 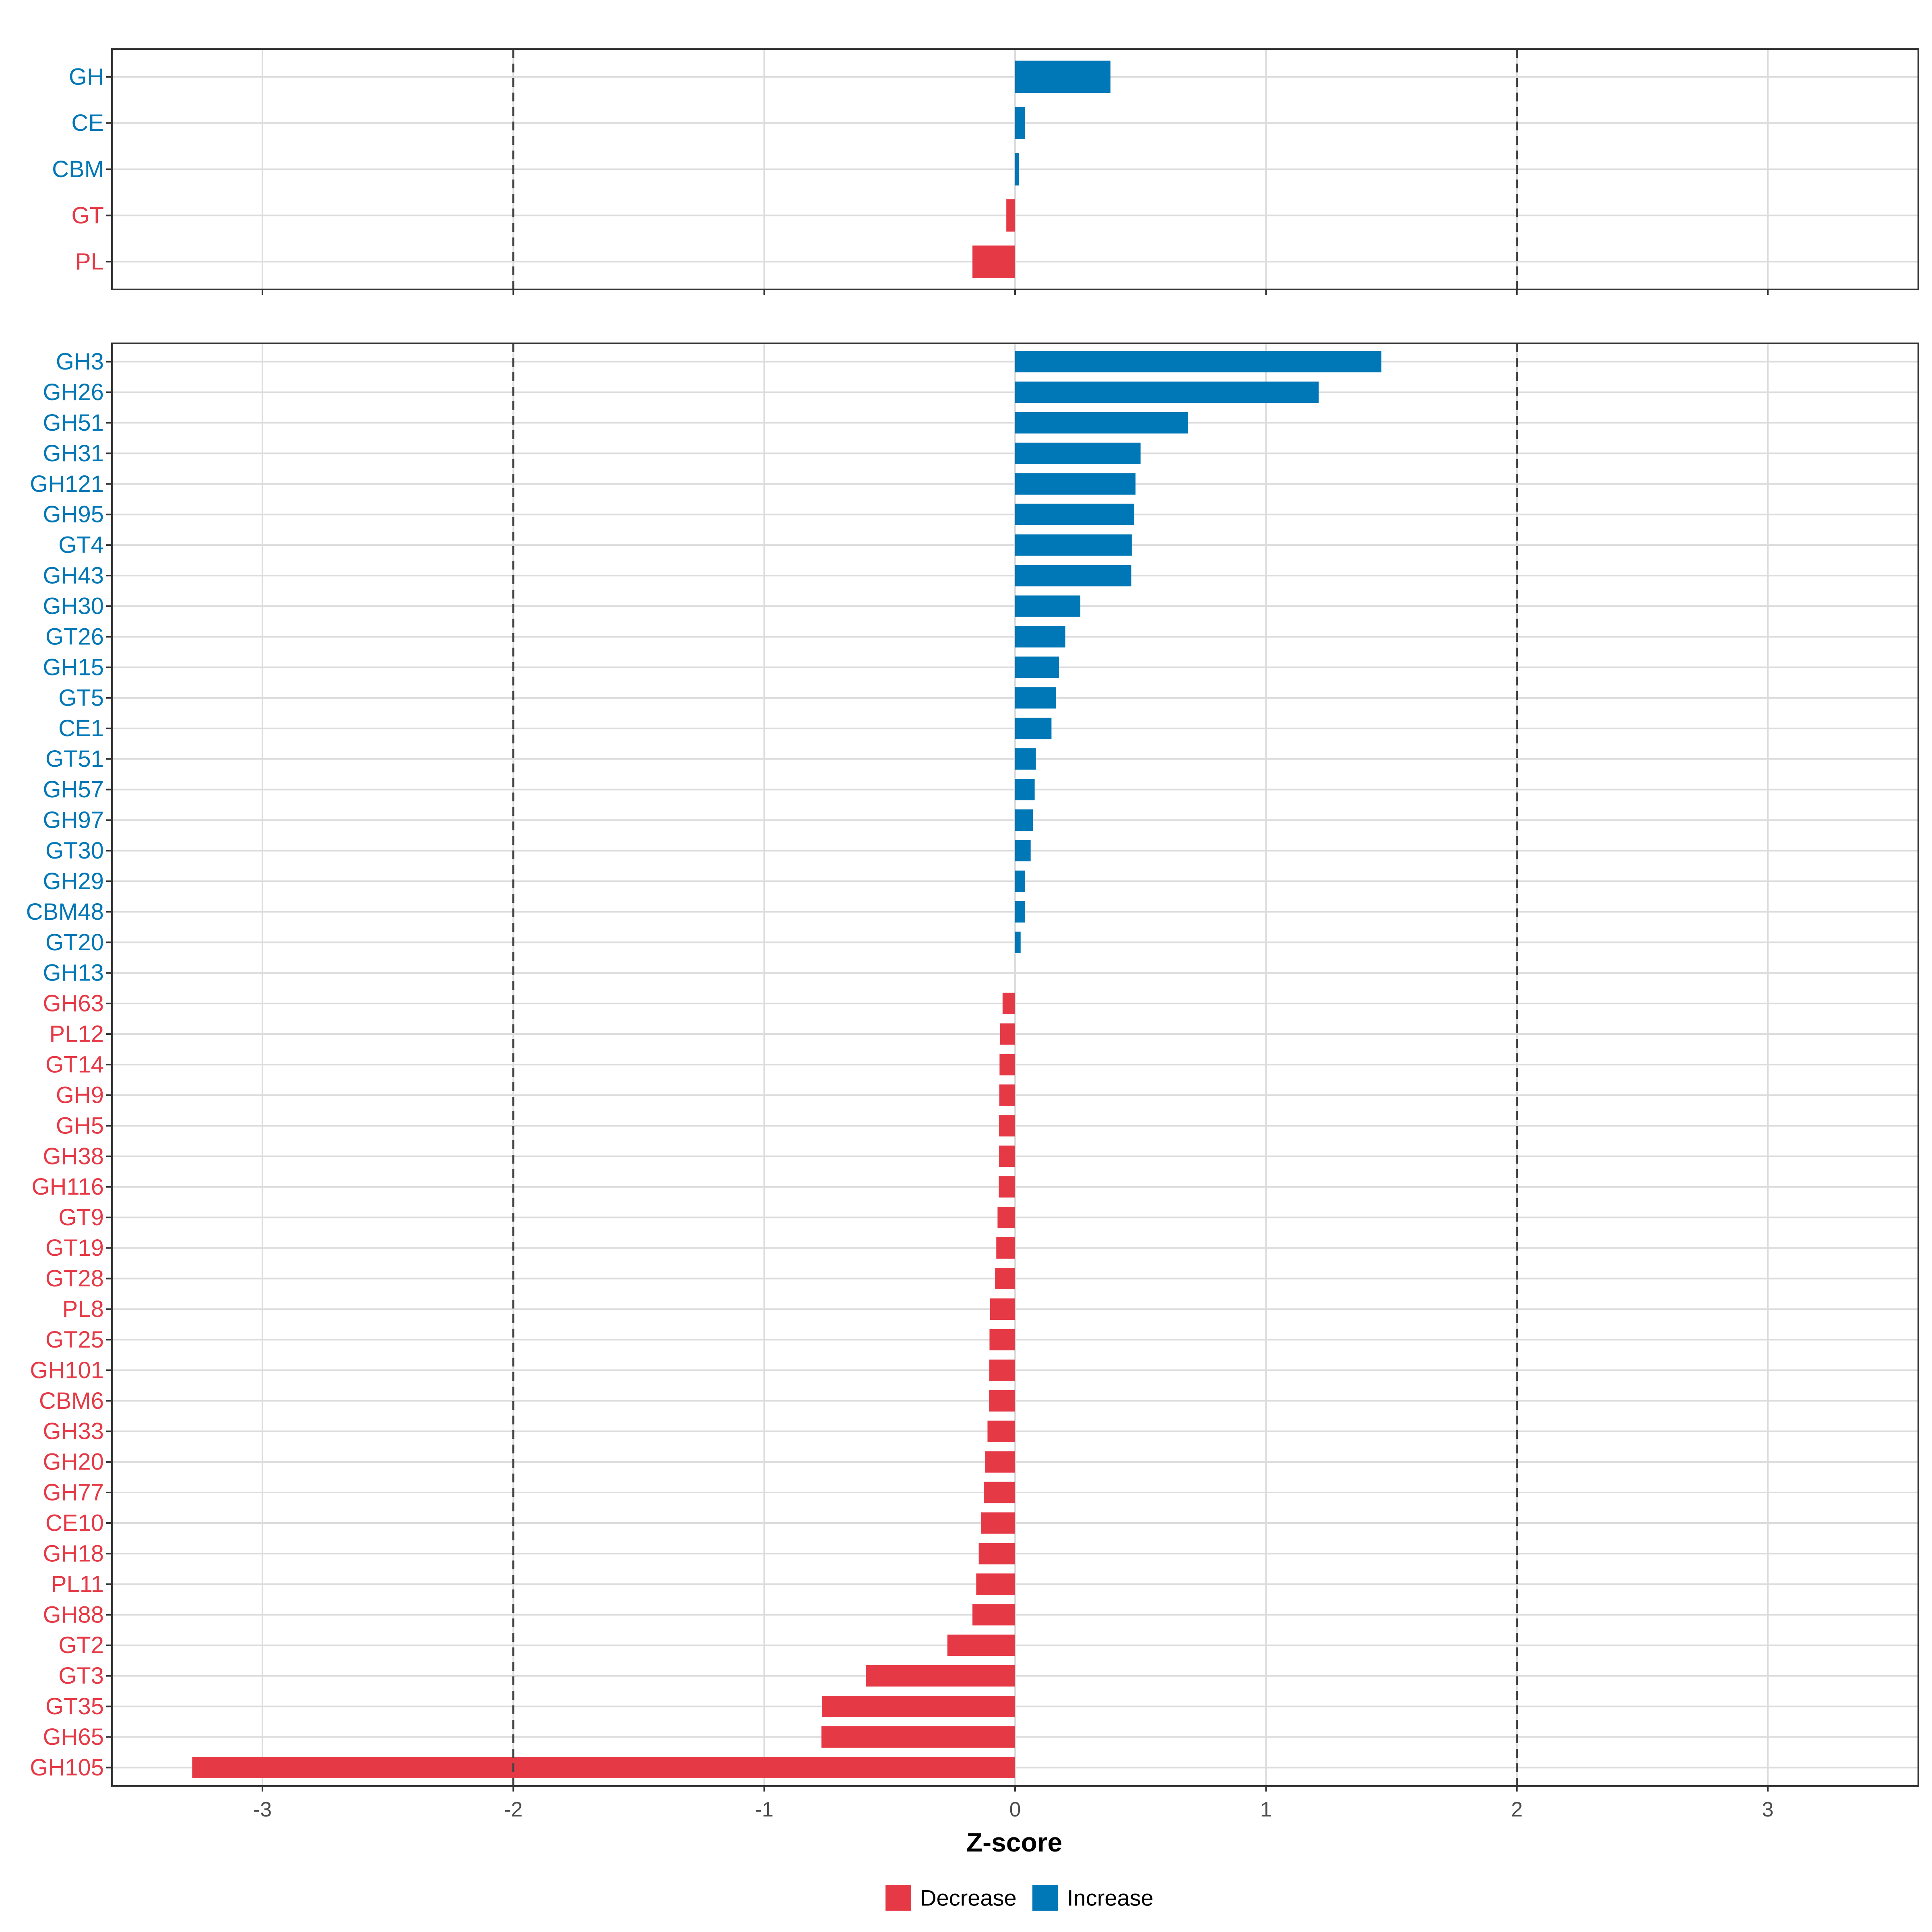 What do you see at coordinates (998, 1523) in the screenshot?
I see `bar-CE10` at bounding box center [998, 1523].